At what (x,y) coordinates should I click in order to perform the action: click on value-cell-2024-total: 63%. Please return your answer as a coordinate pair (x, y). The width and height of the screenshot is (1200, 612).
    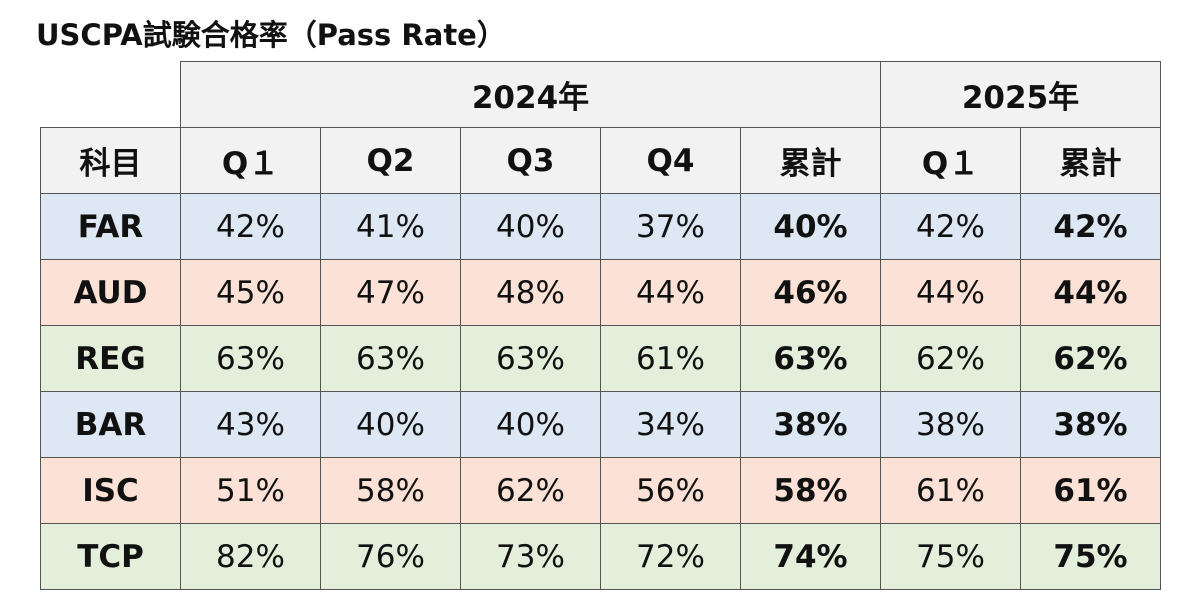
    Looking at the image, I should click on (810, 358).